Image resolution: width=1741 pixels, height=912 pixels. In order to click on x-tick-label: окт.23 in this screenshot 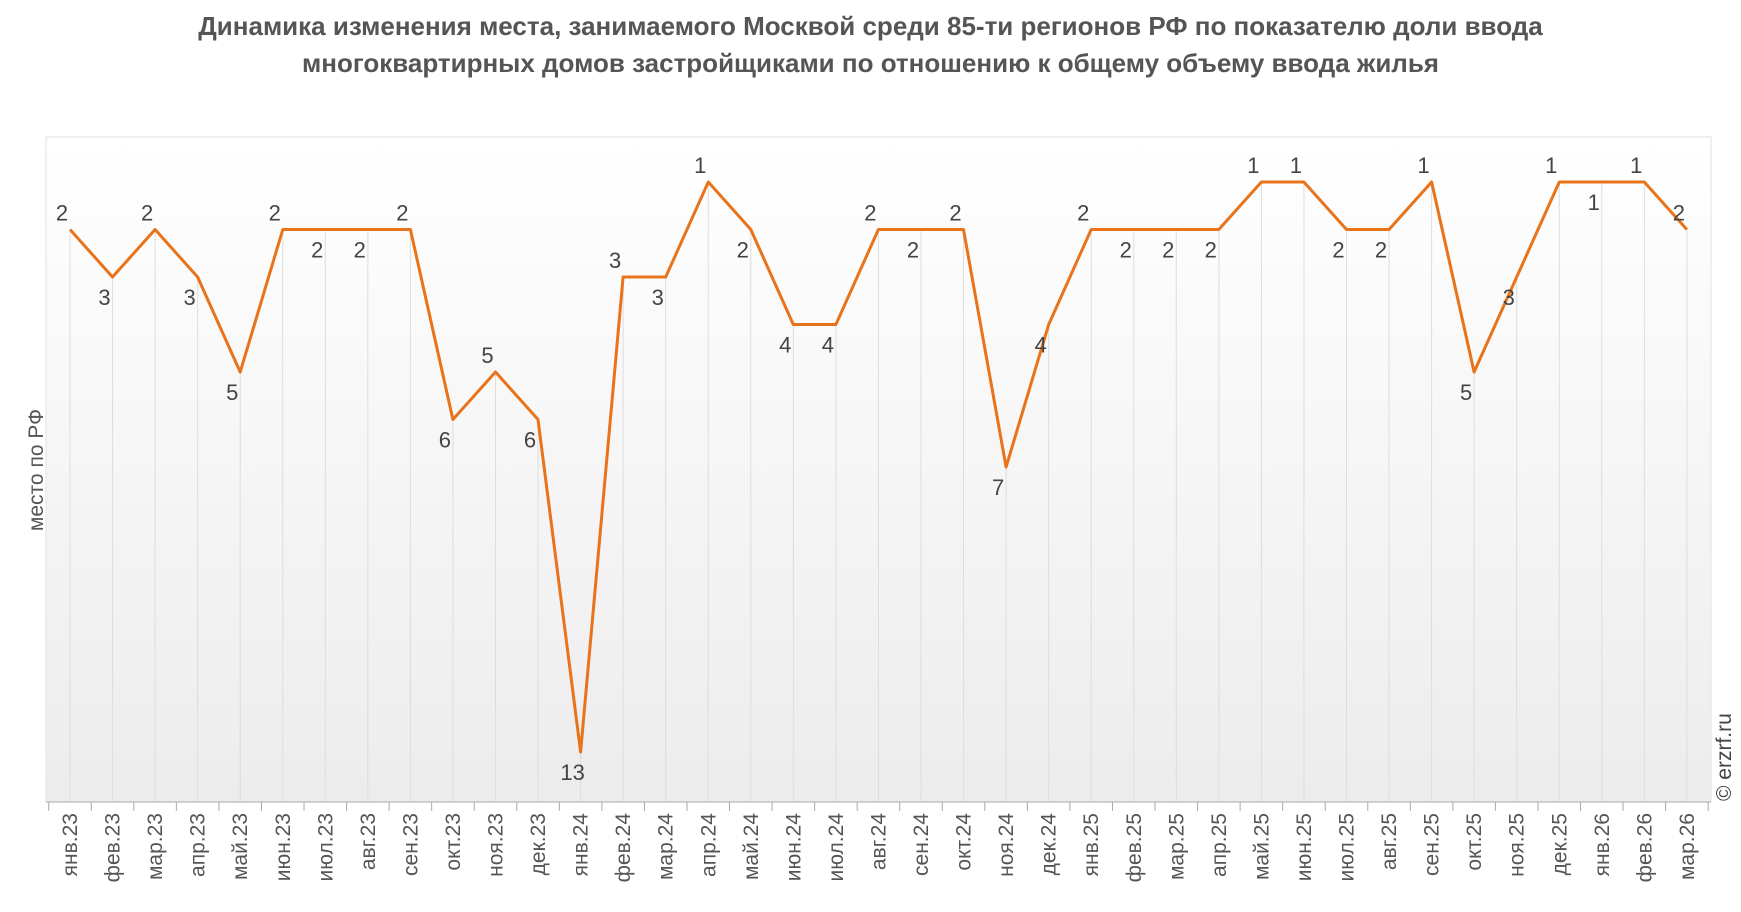, I will do `click(453, 842)`.